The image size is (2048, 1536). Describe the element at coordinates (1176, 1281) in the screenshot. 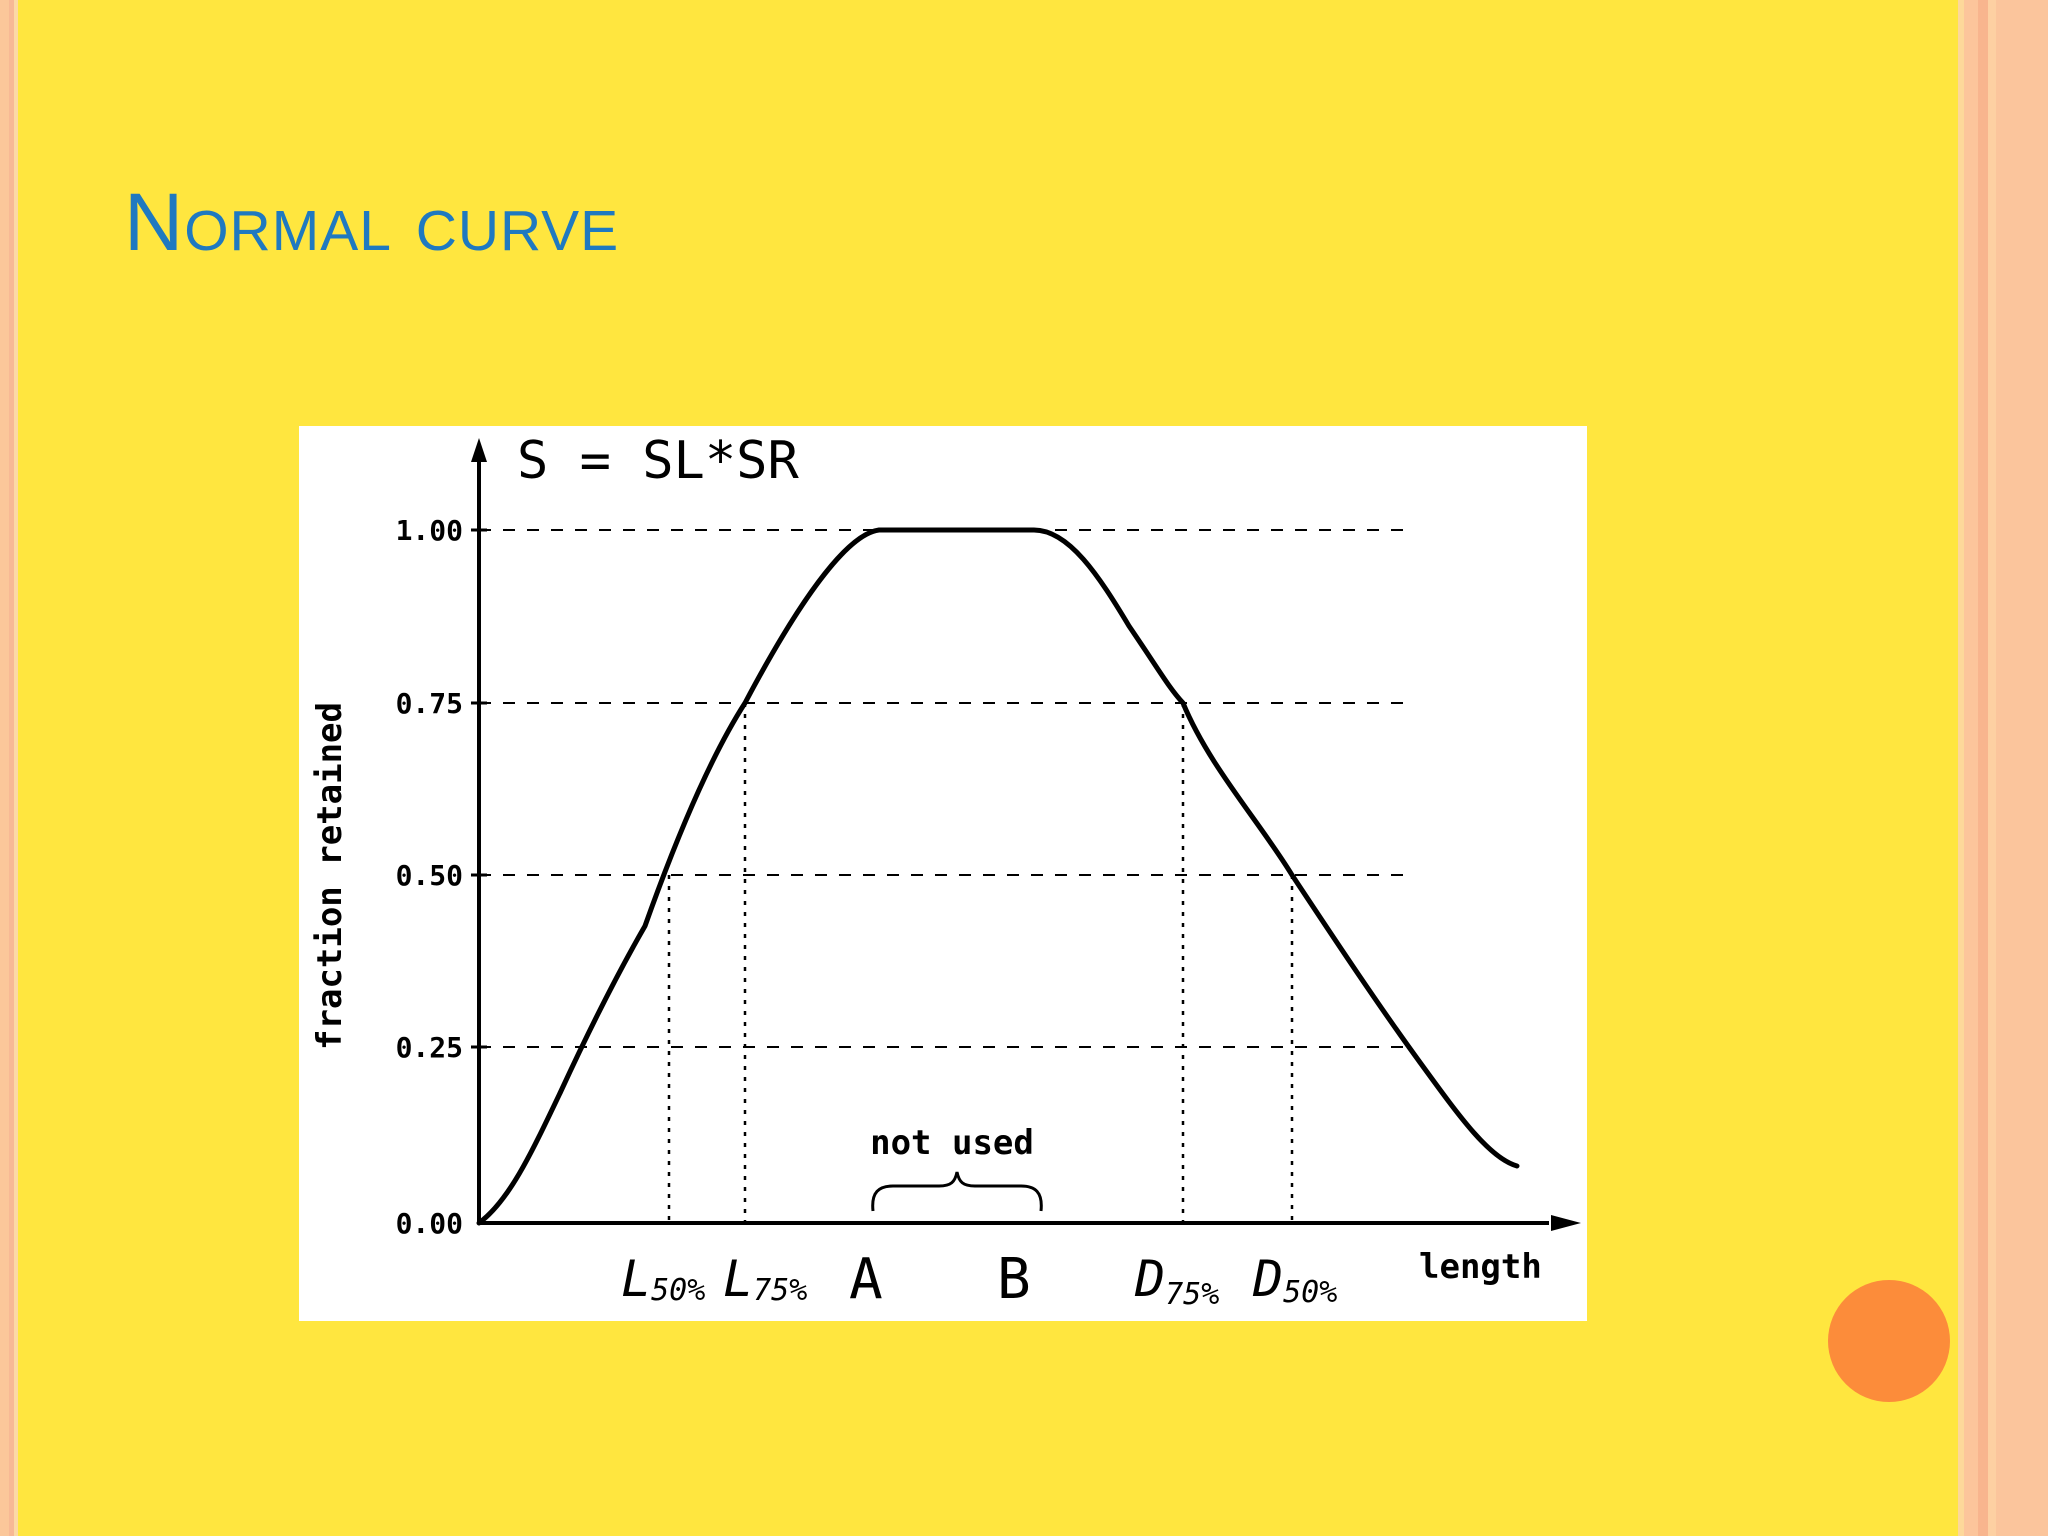

I see `marker-d75: D75%` at that location.